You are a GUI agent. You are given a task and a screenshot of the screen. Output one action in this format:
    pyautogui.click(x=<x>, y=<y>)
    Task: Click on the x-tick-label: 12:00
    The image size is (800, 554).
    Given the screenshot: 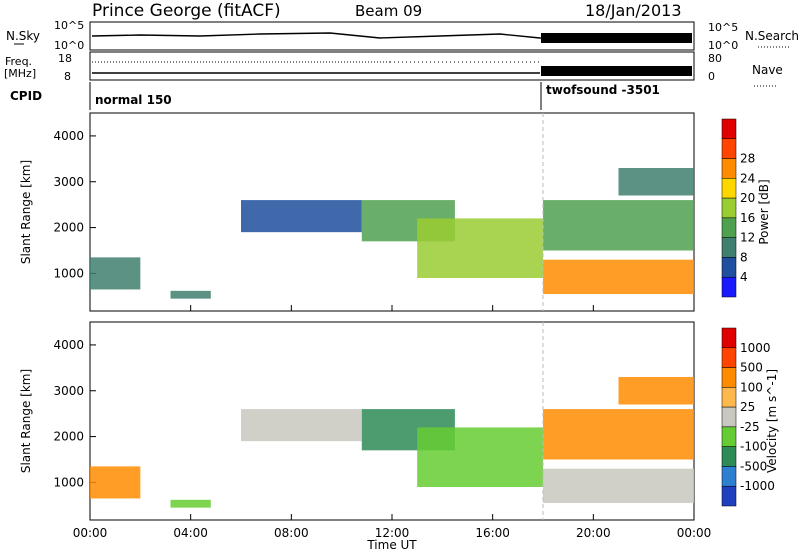 What is the action you would take?
    pyautogui.click(x=392, y=533)
    